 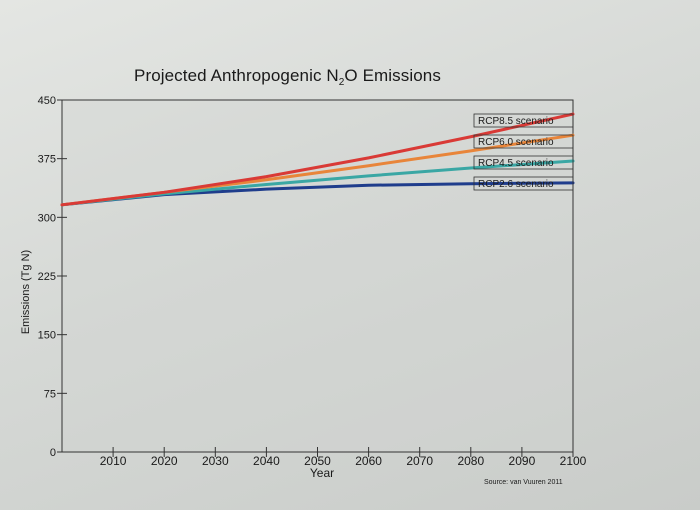 What do you see at coordinates (317, 461) in the screenshot?
I see `x-tick-label: 2050` at bounding box center [317, 461].